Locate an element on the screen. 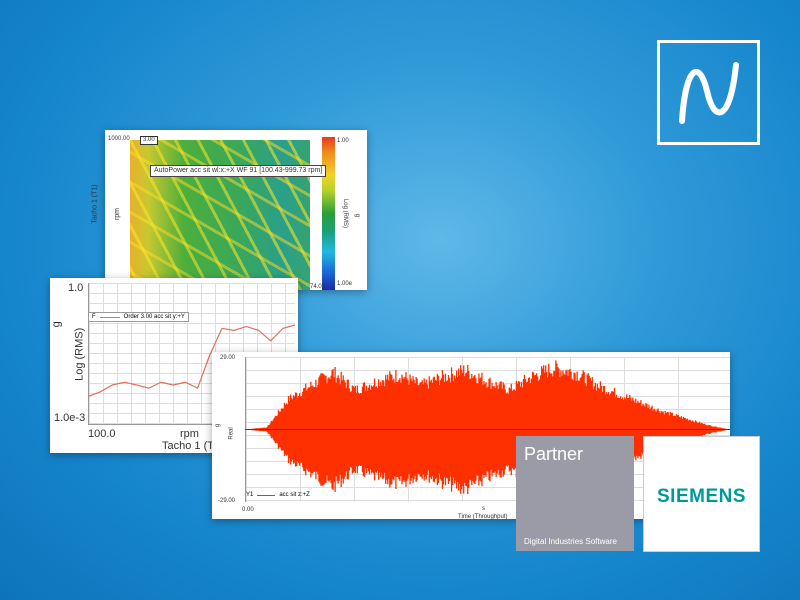 This screenshot has width=800, height=600. cbar-unit: g is located at coordinates (357, 215).